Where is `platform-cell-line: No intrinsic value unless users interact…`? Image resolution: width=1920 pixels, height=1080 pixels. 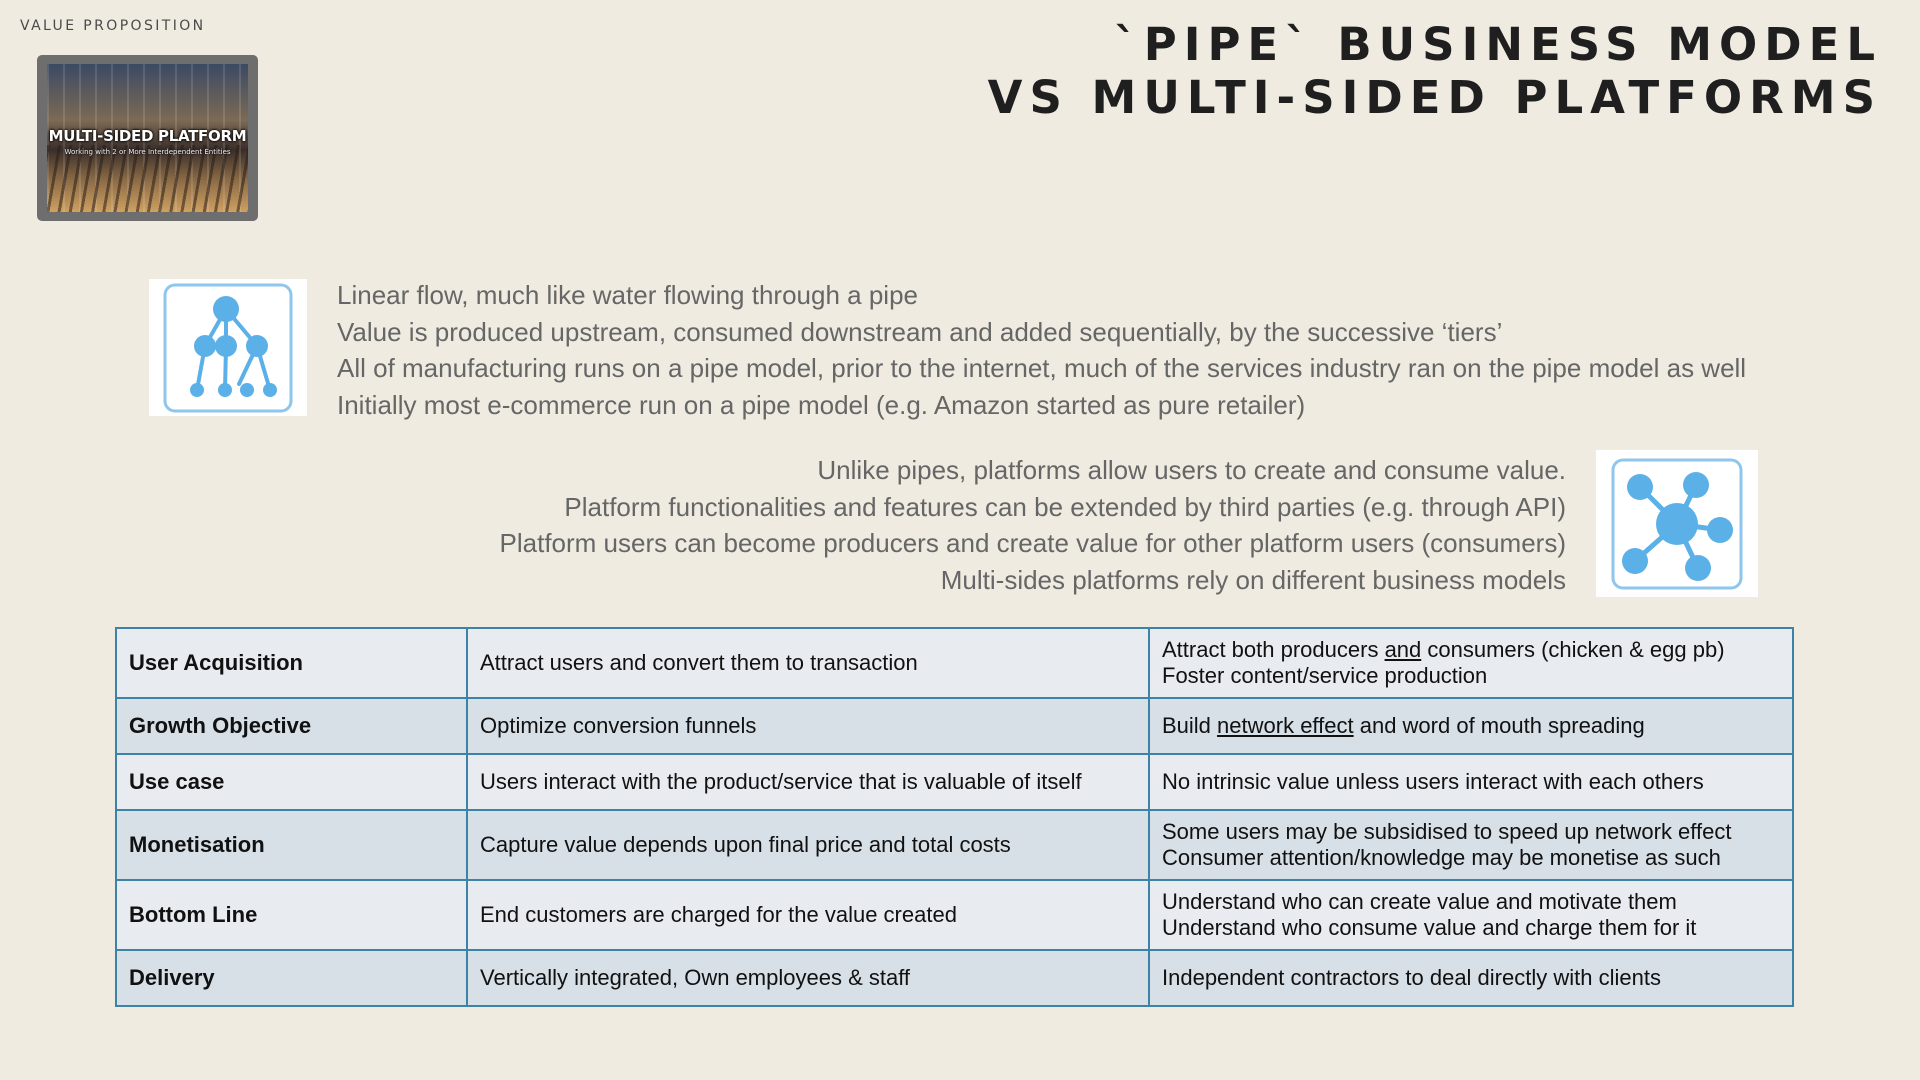 platform-cell-line: No intrinsic value unless users interact… is located at coordinates (1433, 781).